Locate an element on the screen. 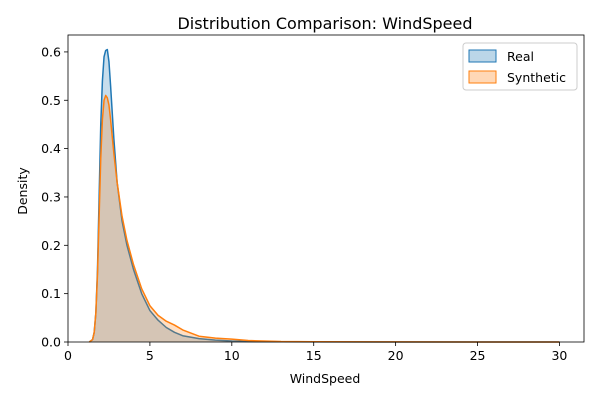 The image size is (600, 400). y-tick-label: 0.4 is located at coordinates (51, 148).